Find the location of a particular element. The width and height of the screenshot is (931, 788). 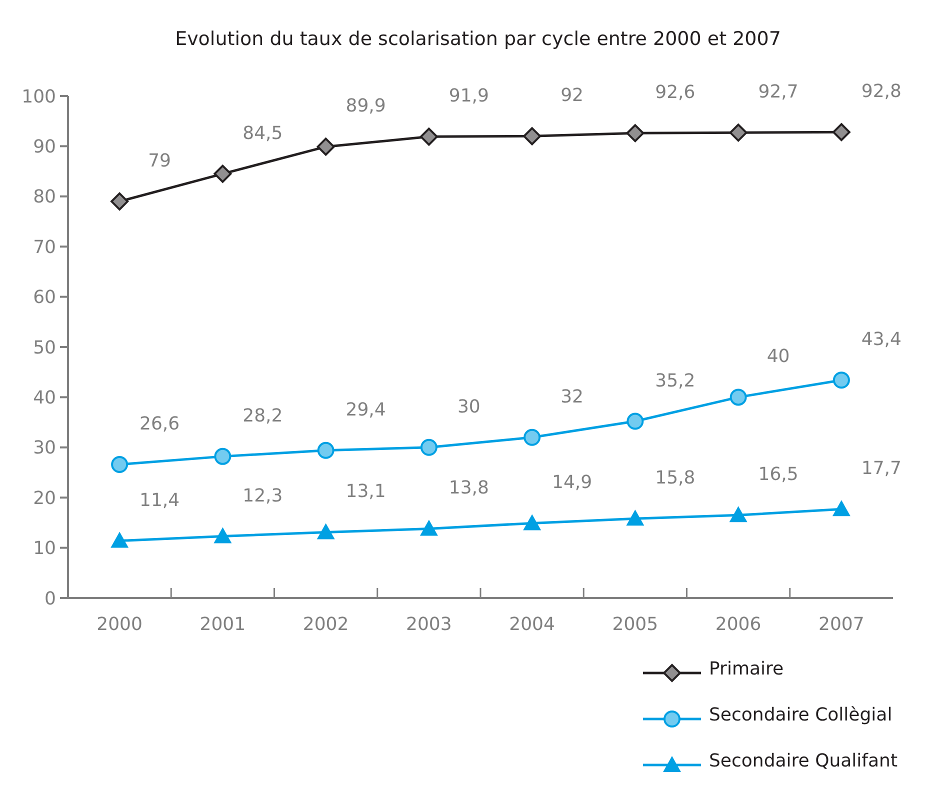

data-label: 79 is located at coordinates (160, 161).